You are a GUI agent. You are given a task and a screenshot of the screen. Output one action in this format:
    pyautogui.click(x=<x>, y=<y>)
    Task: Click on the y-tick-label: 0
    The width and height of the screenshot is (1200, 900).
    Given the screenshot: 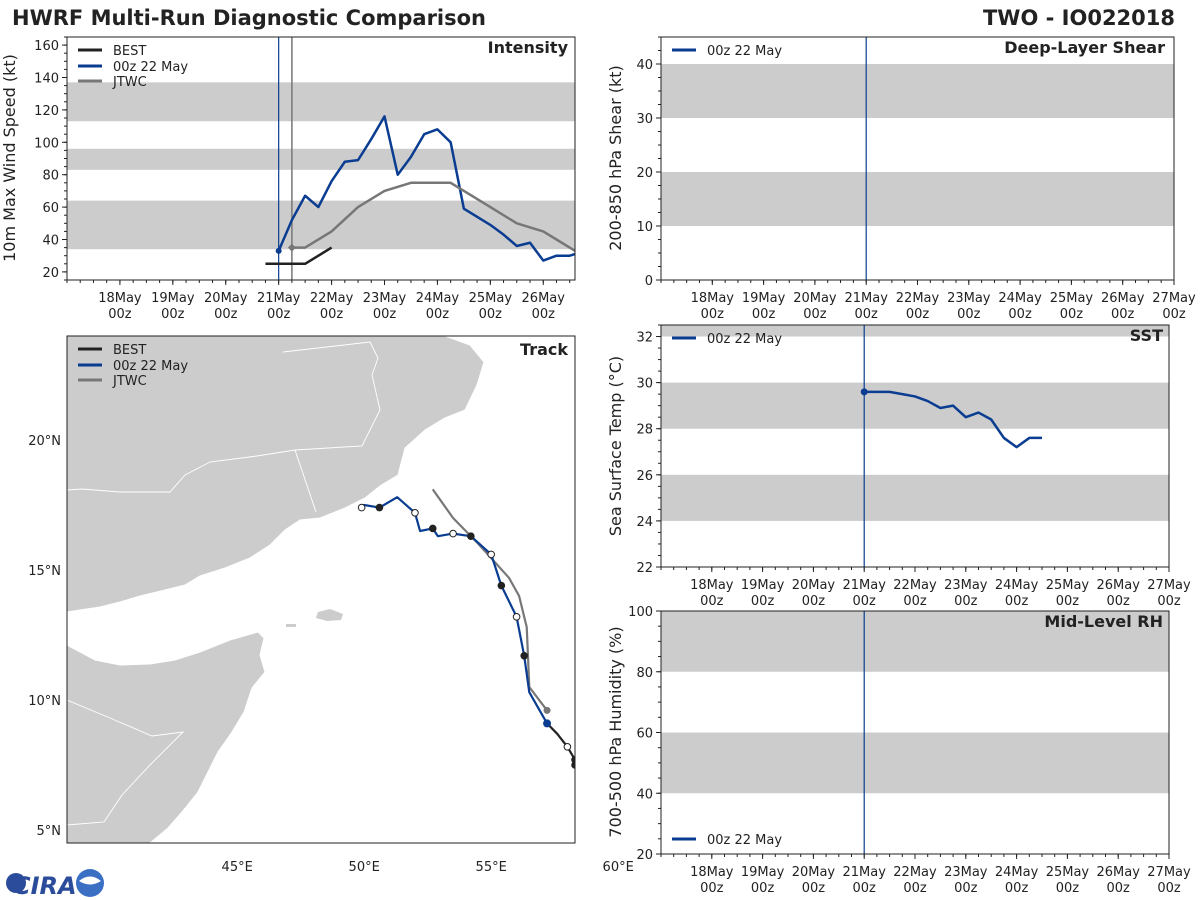 What is the action you would take?
    pyautogui.click(x=649, y=281)
    